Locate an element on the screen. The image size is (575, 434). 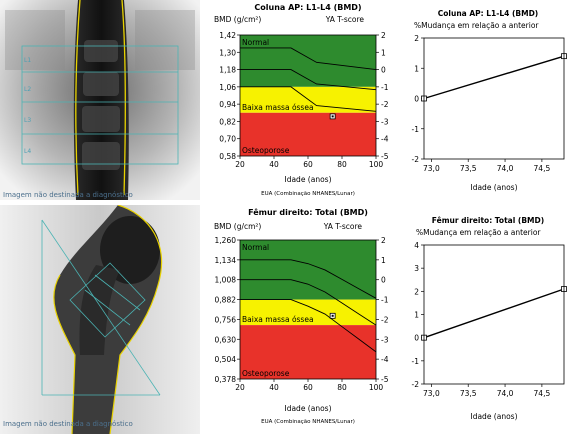
x-tick-label: 100 is located at coordinates (376, 164).